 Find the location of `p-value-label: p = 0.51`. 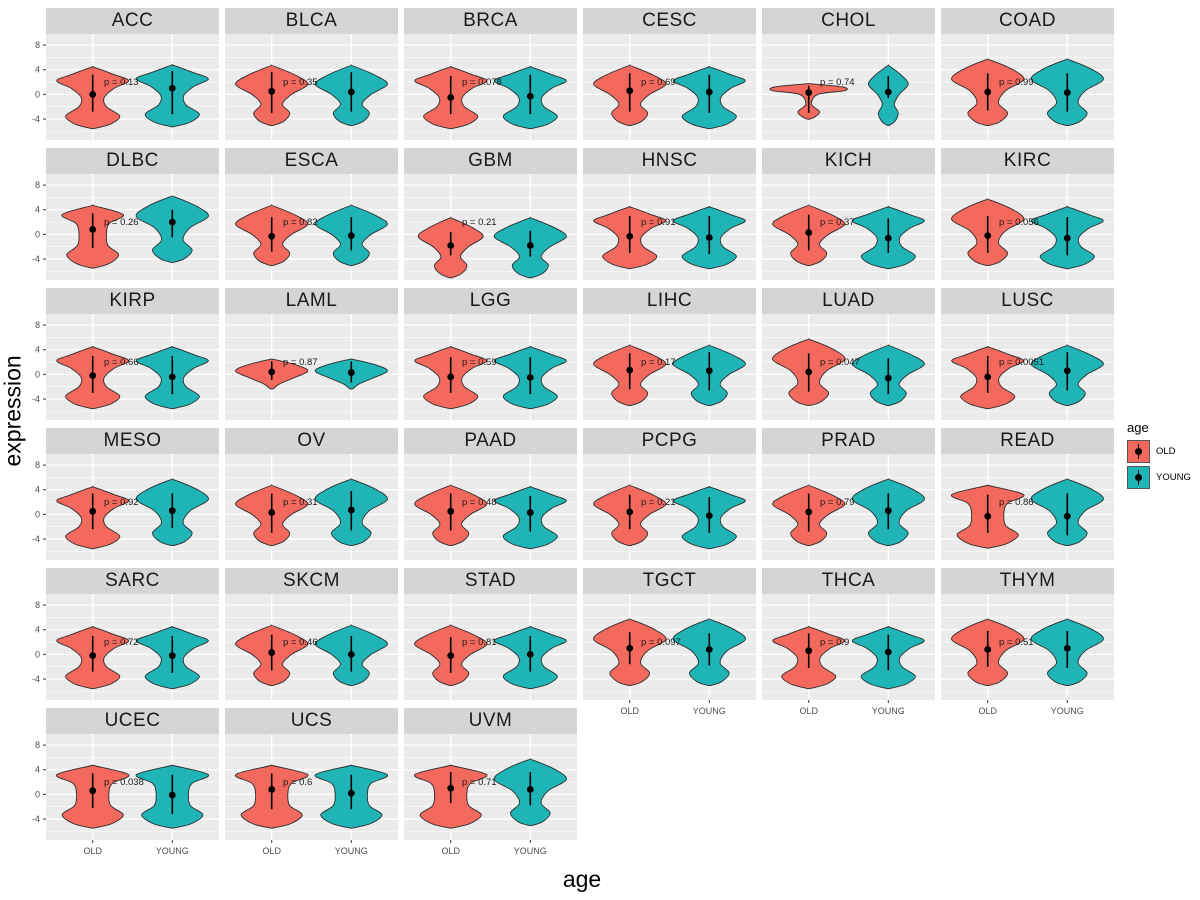

p-value-label: p = 0.51 is located at coordinates (1016, 642).